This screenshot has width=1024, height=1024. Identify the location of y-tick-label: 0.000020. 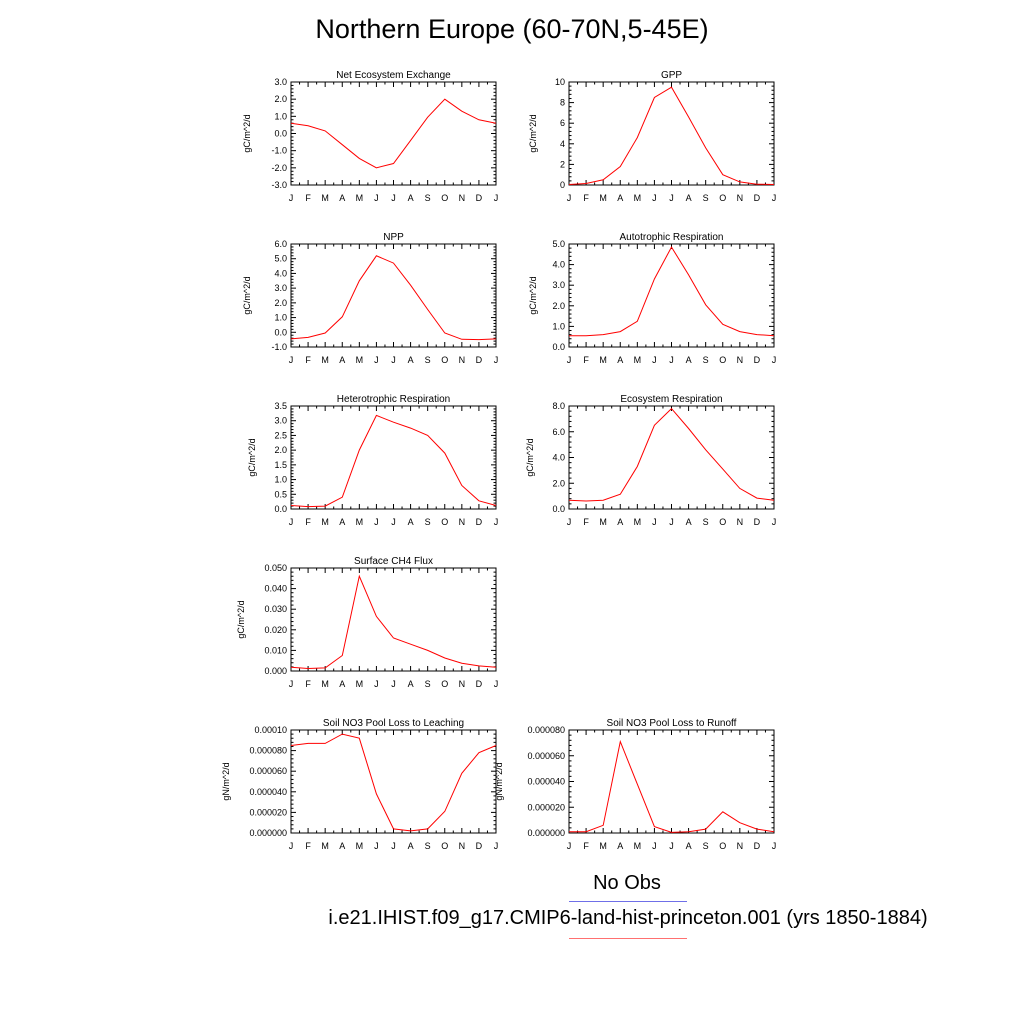
(268, 812).